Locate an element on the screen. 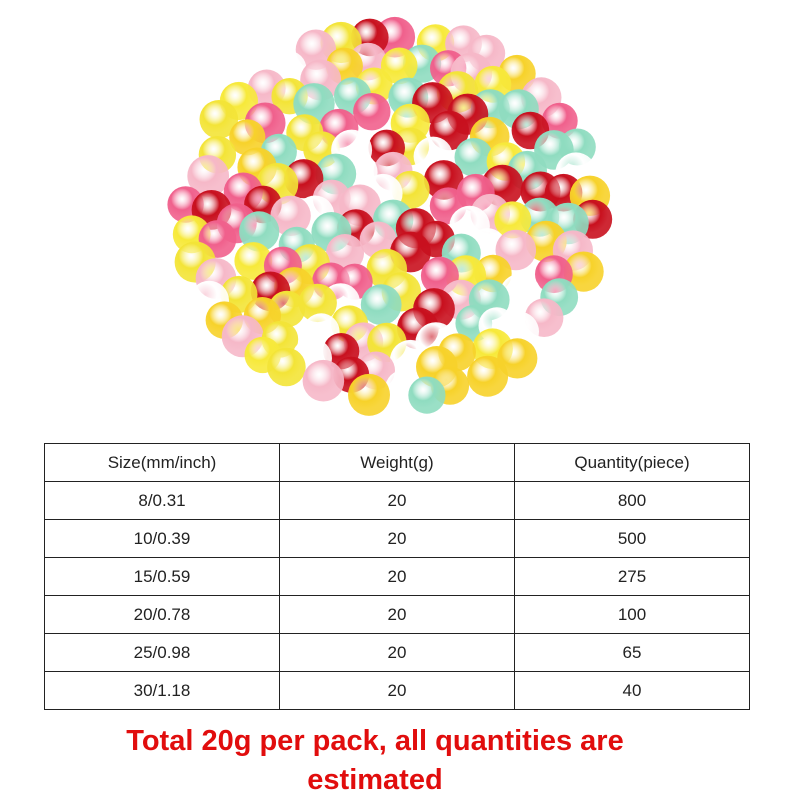  quantity-cell: 500 is located at coordinates (632, 538).